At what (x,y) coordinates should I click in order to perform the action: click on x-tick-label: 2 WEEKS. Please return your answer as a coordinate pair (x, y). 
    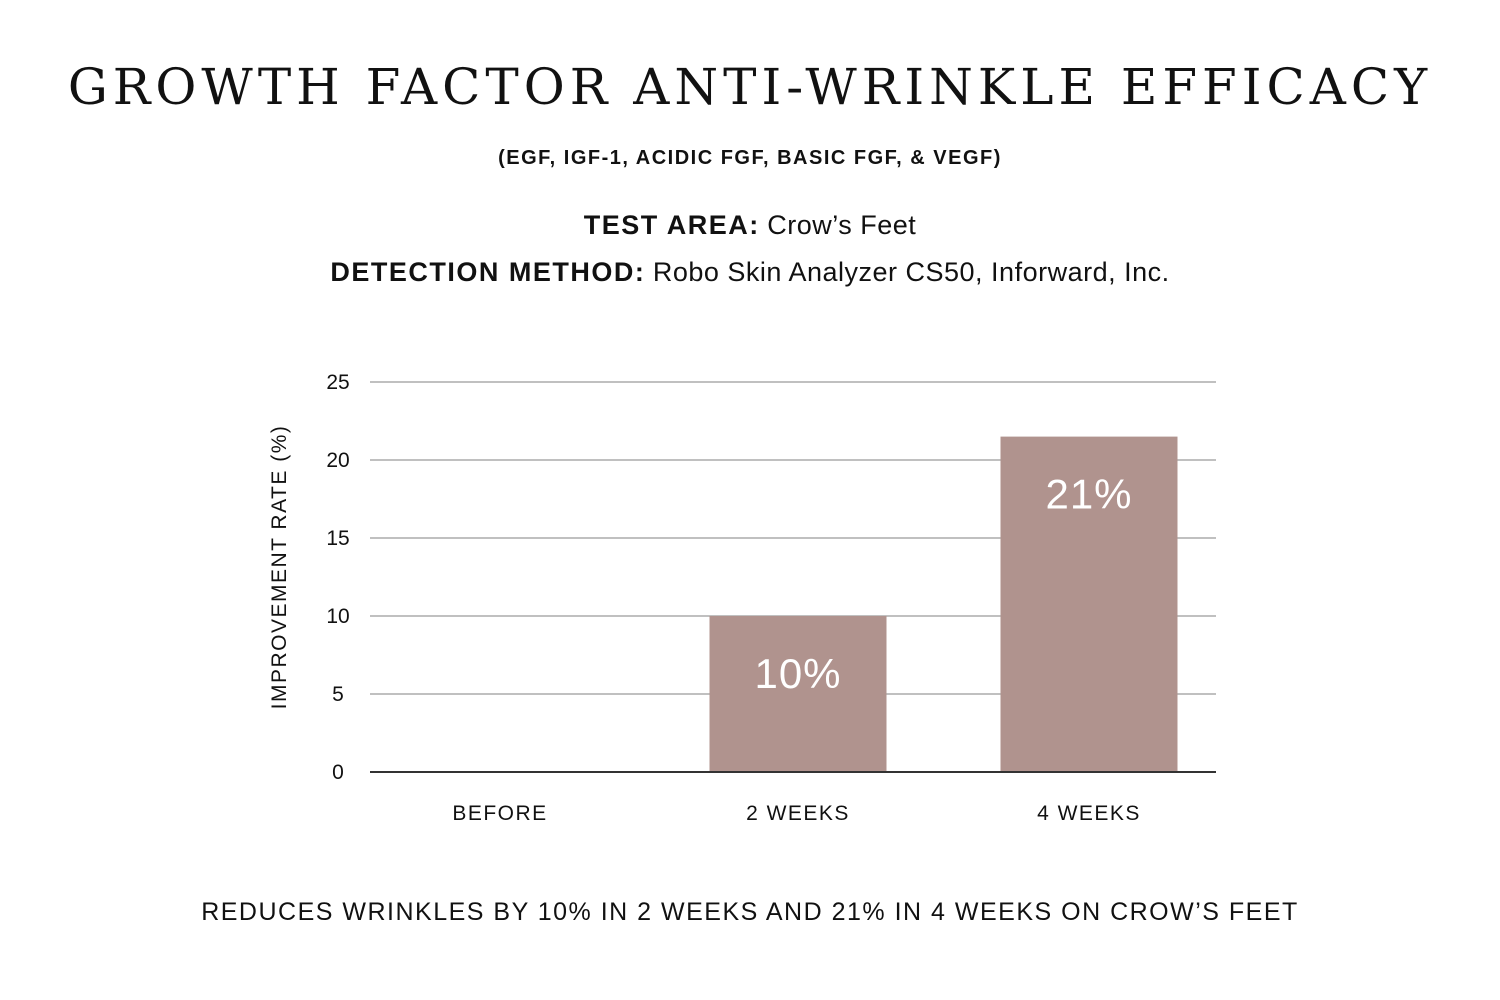
    Looking at the image, I should click on (798, 813).